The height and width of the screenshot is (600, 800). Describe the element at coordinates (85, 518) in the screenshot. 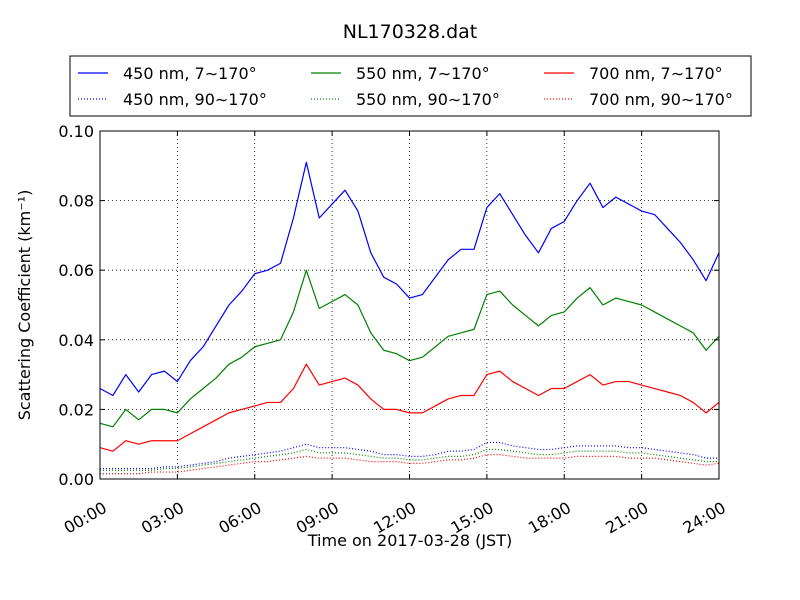

I see `x-tick-label: 00:00` at that location.